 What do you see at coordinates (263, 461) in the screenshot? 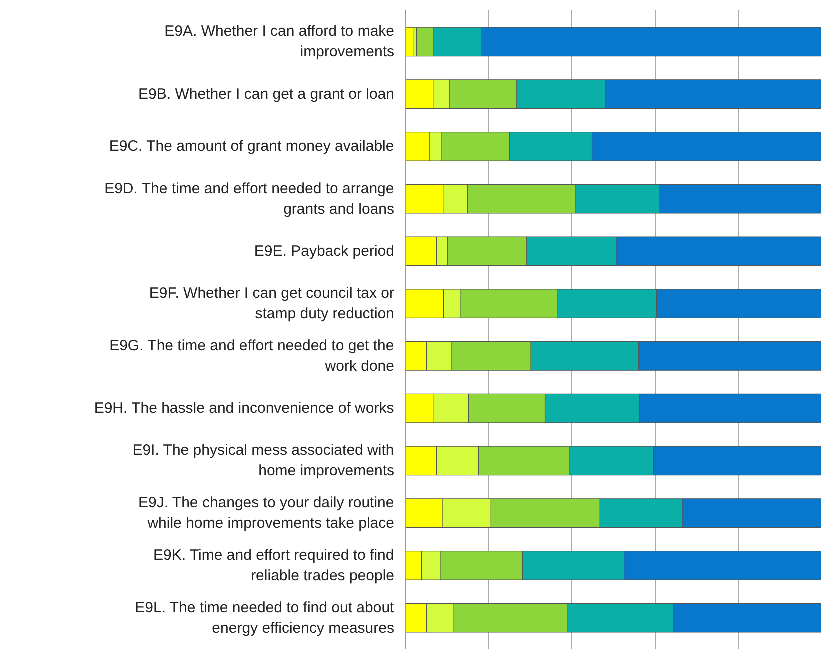
I see `y-tick-label: E9I. The physical mess associated with home improvements` at bounding box center [263, 461].